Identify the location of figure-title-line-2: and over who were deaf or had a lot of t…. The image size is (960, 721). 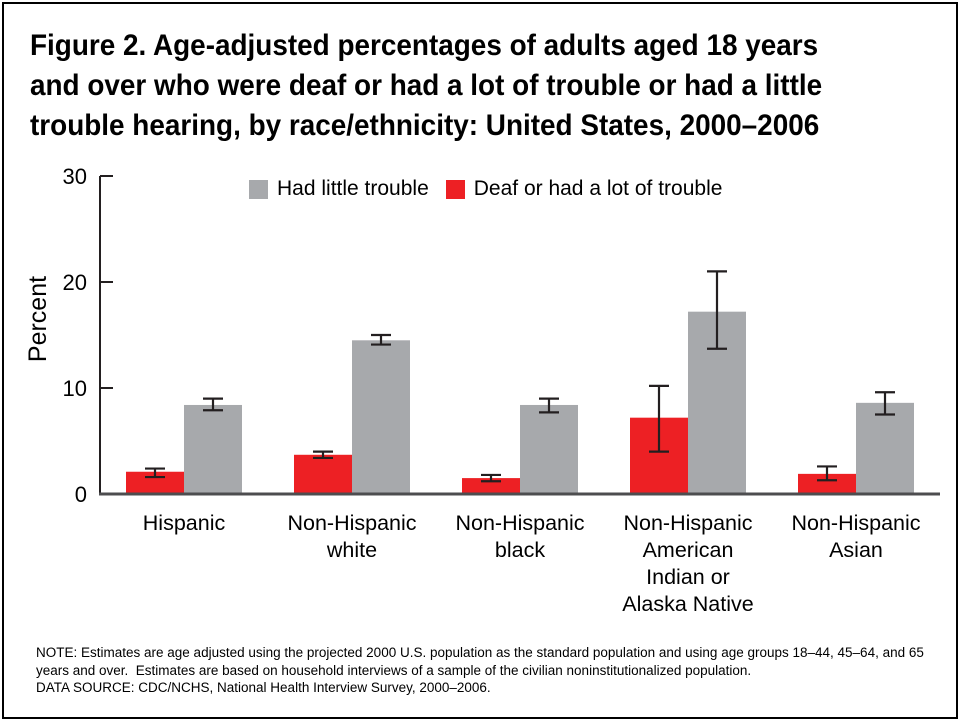
(426, 85).